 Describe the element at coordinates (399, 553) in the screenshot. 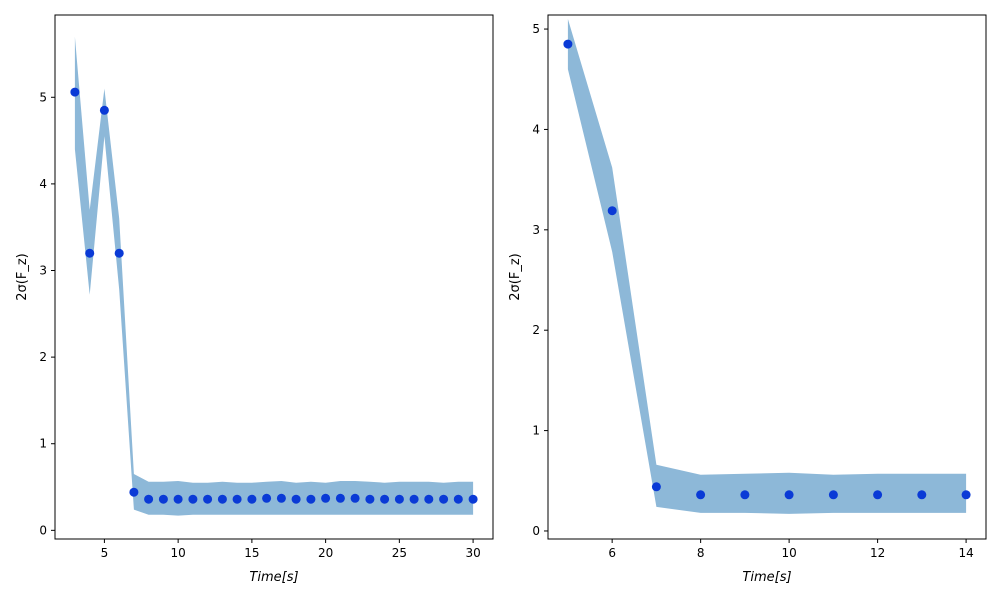

I see `x-tick-label: 25` at that location.